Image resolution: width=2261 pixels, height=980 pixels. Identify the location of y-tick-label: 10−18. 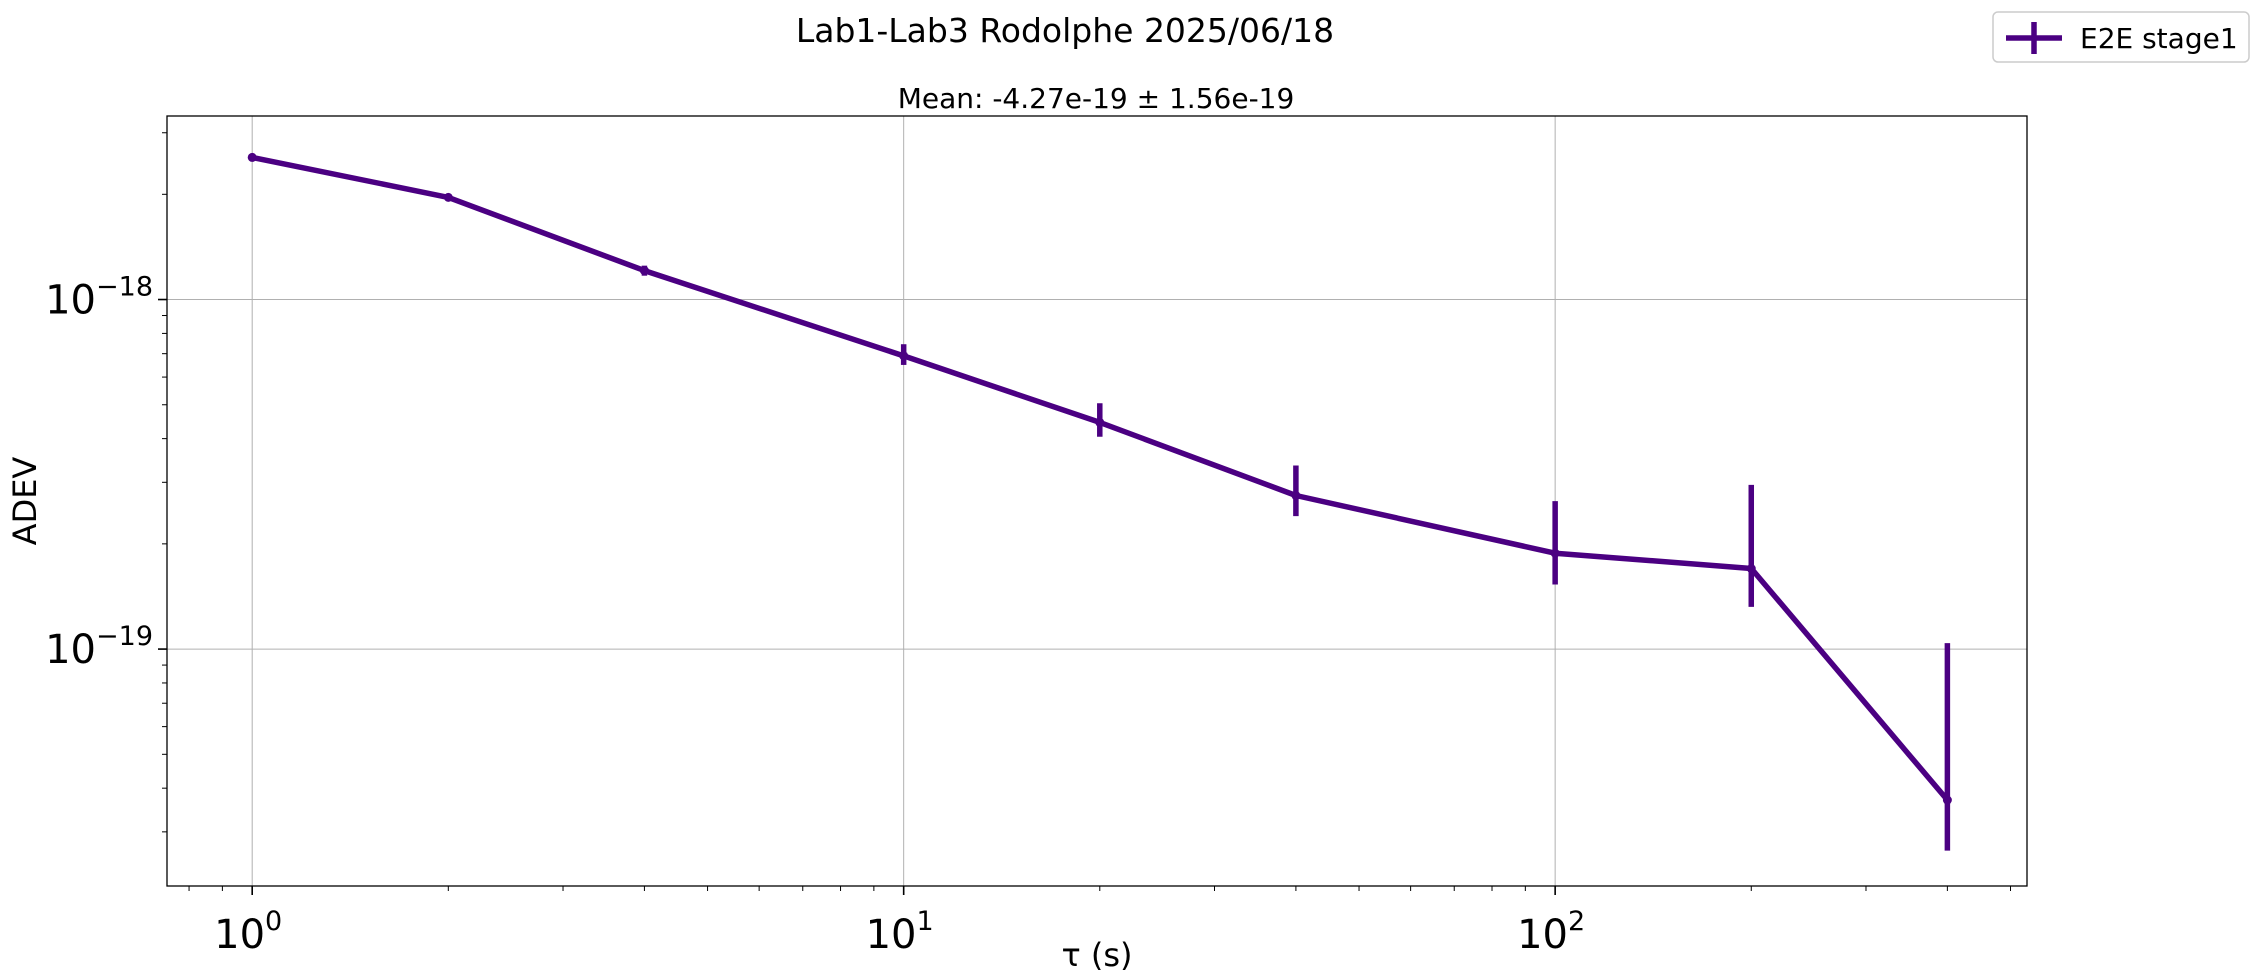
(99, 298).